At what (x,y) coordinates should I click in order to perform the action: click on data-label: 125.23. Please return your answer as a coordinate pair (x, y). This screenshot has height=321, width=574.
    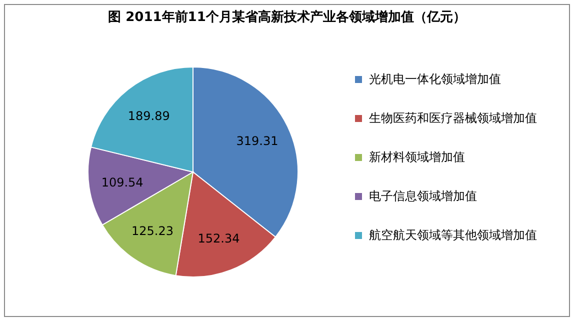
    Looking at the image, I should click on (152, 231).